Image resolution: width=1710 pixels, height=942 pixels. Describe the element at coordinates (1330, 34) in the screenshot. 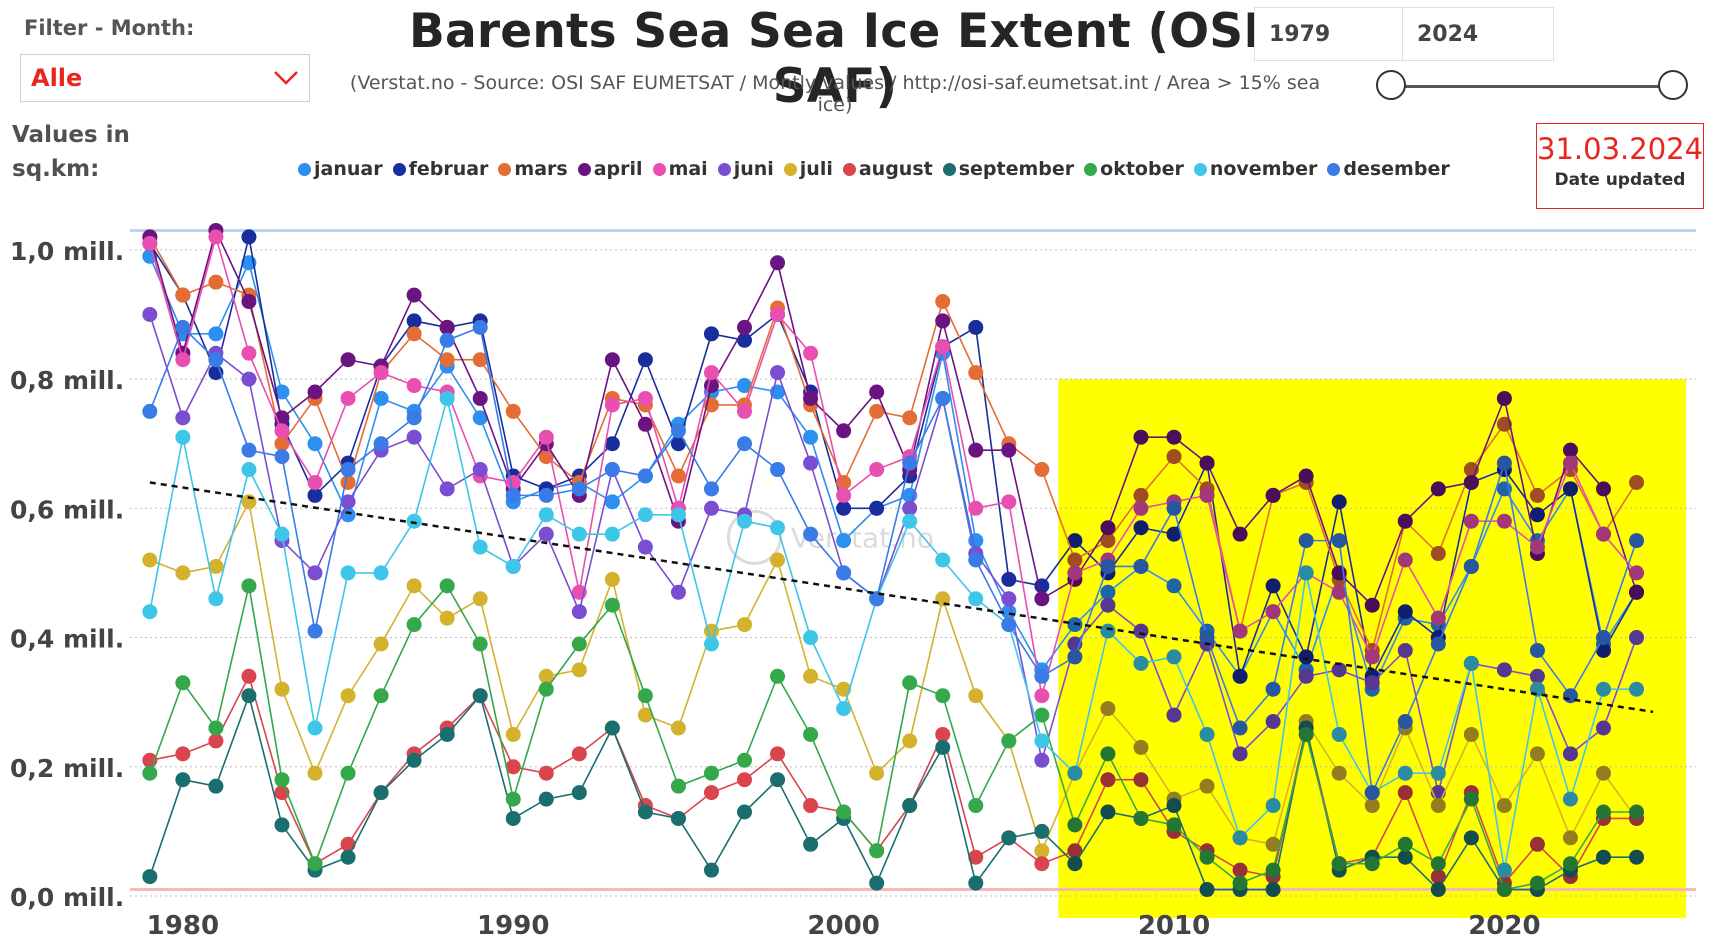

I see `year-from-input: 1979` at that location.